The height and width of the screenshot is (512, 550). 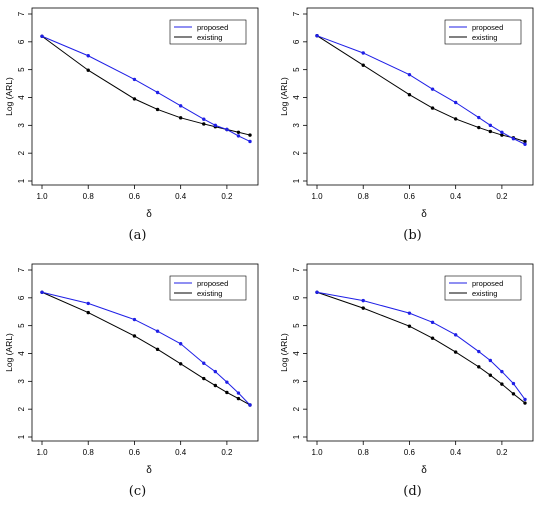 What do you see at coordinates (317, 196) in the screenshot?
I see `x-tick-label: 1.0` at bounding box center [317, 196].